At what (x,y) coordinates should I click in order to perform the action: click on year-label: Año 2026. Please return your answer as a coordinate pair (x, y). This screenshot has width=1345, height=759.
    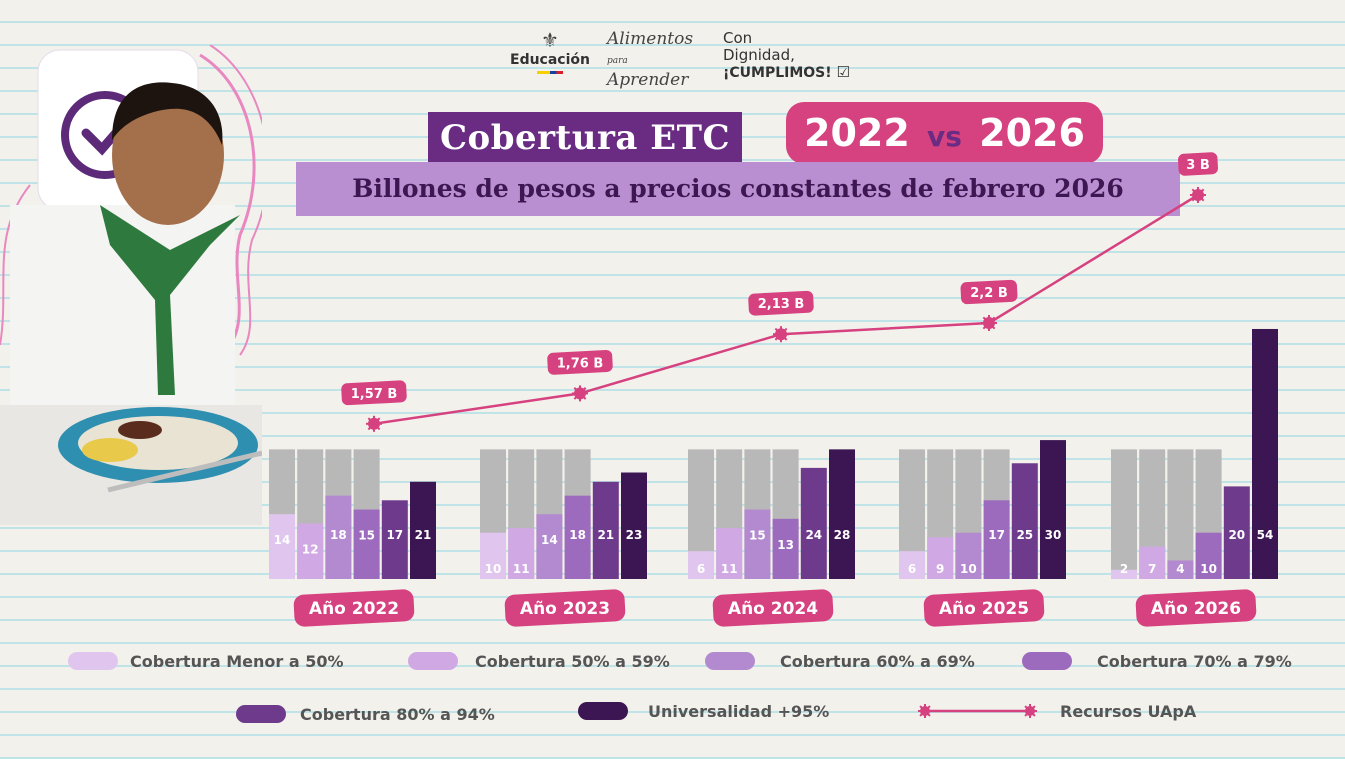
    Looking at the image, I should click on (1196, 609).